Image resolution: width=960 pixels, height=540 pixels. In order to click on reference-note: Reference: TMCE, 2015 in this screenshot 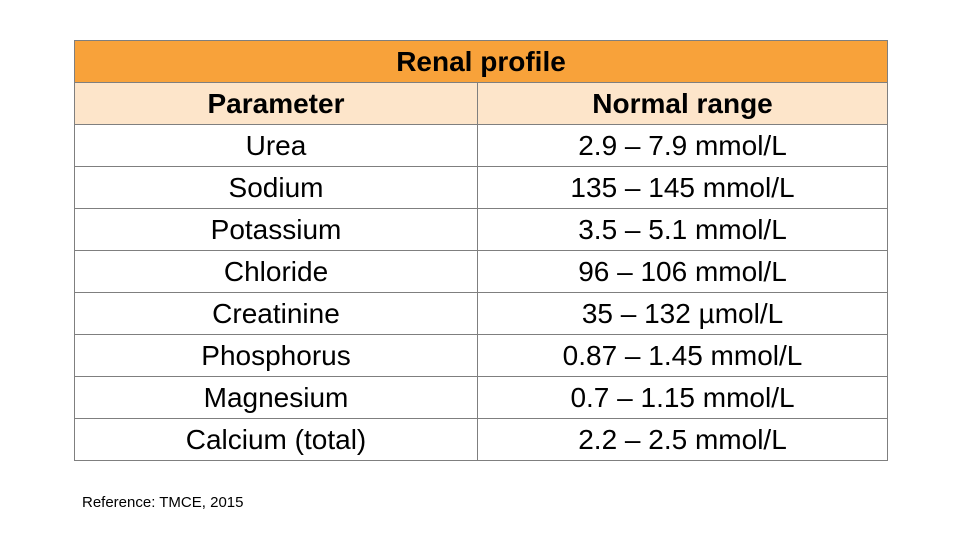, I will do `click(163, 502)`.